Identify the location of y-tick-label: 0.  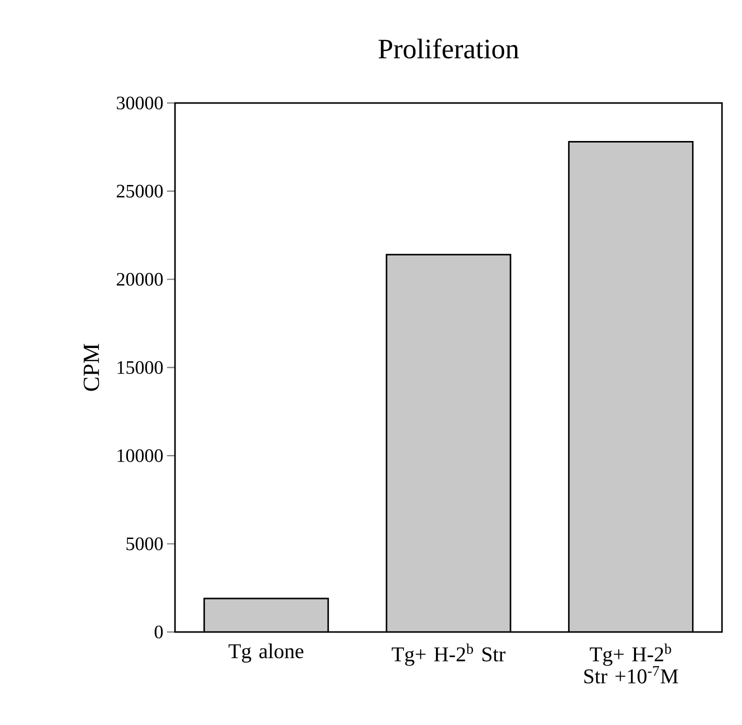
(158, 632).